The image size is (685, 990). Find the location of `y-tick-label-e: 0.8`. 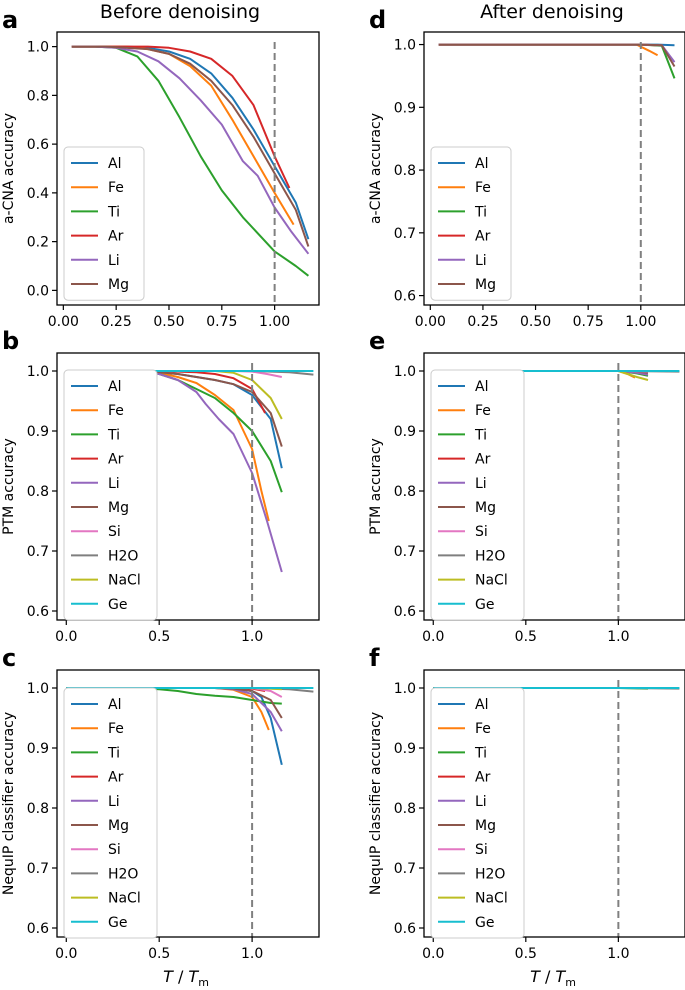

y-tick-label-e: 0.8 is located at coordinates (405, 492).